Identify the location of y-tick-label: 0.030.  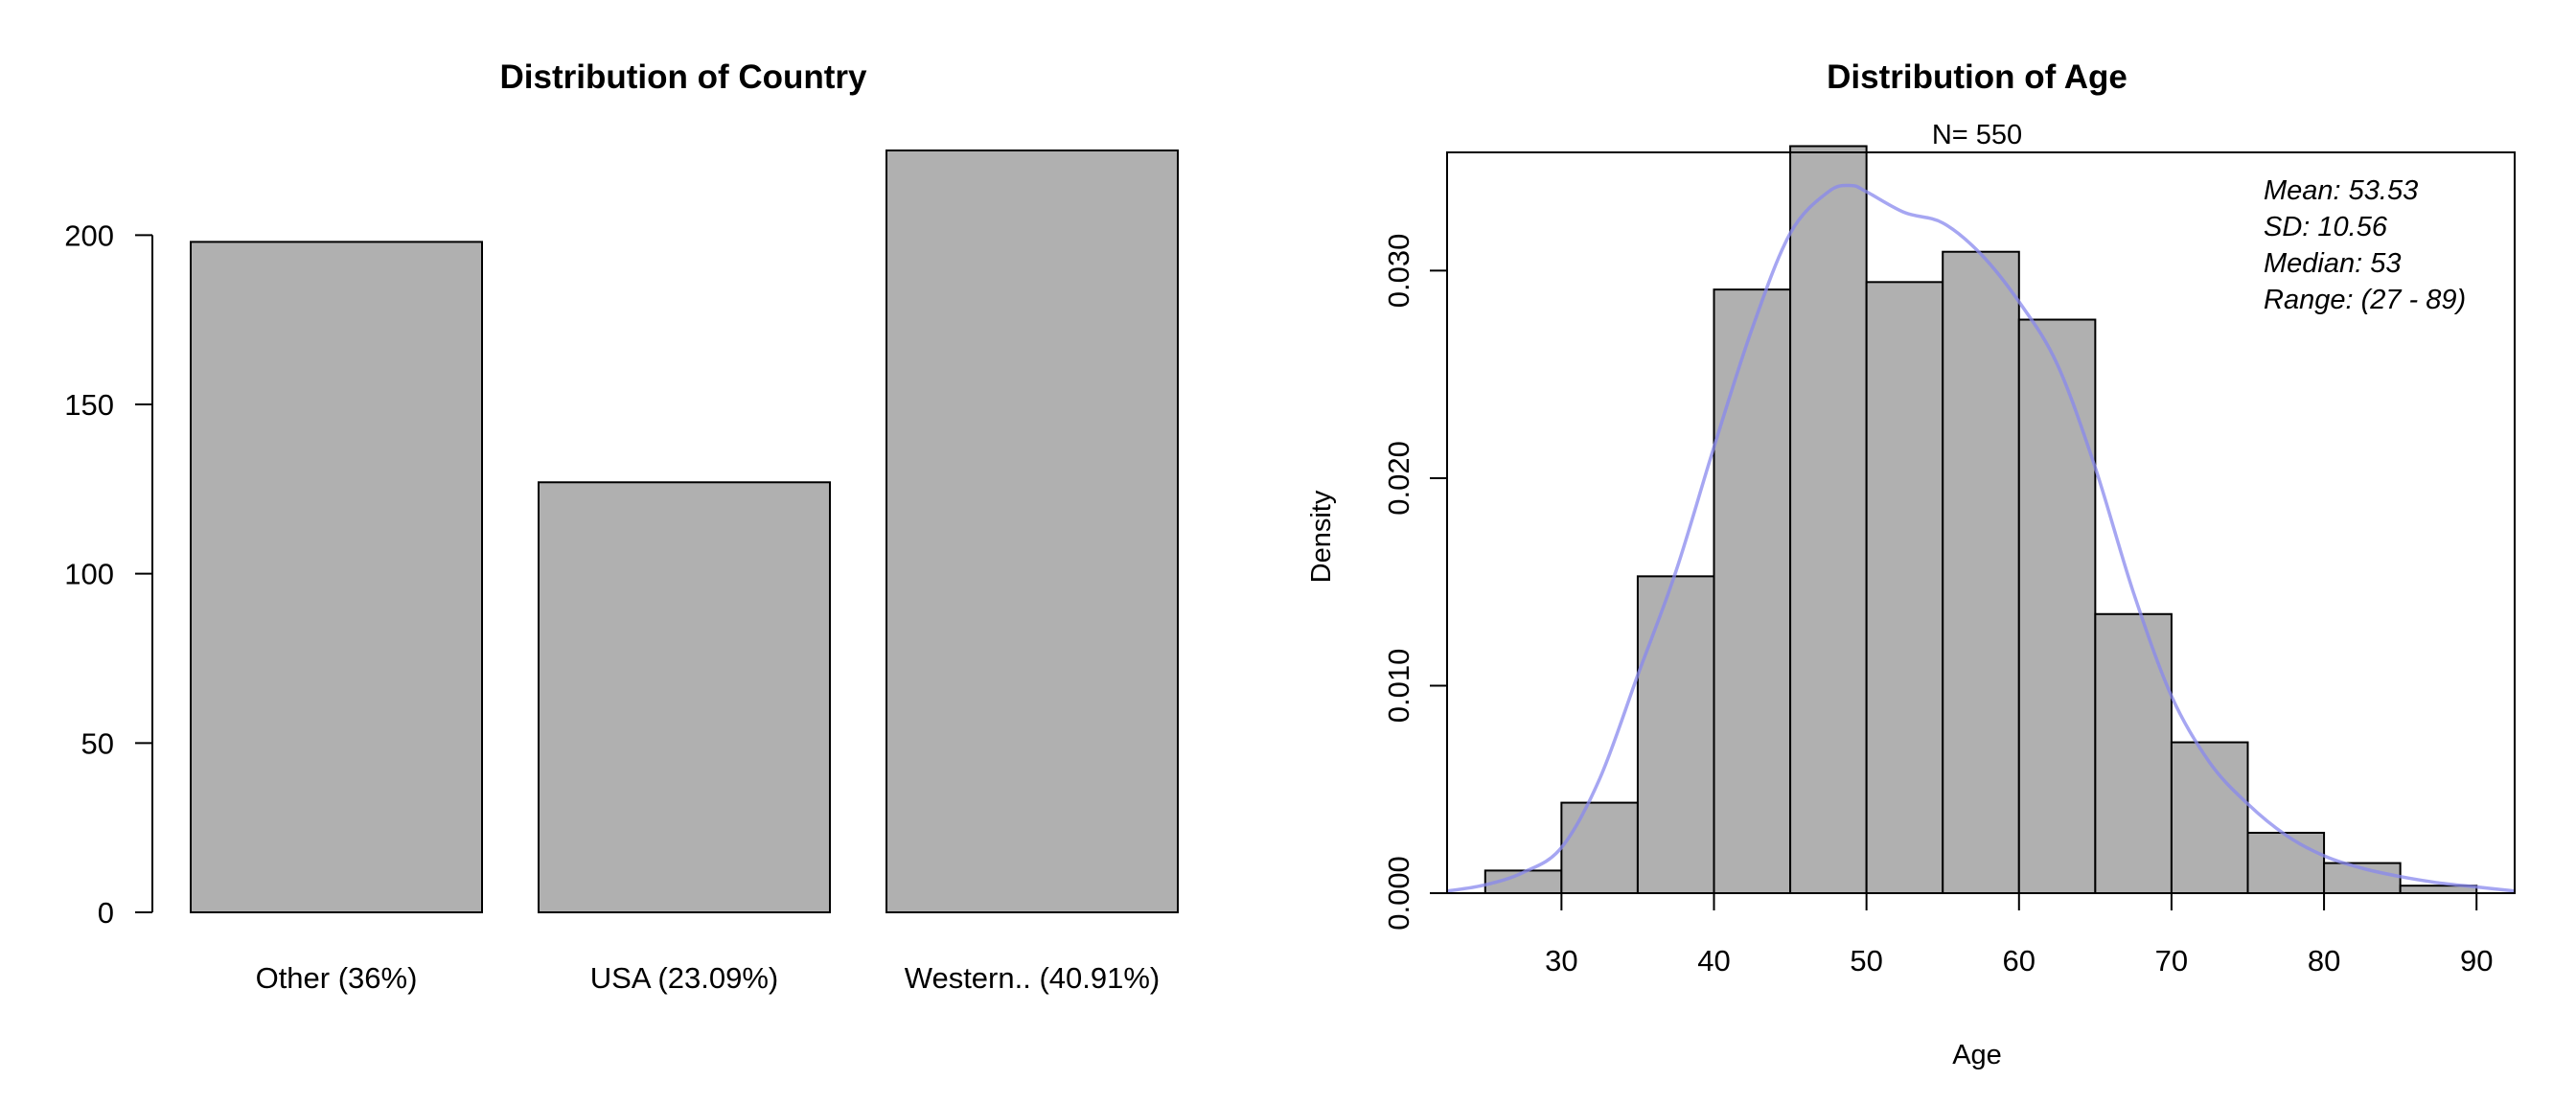
(1398, 271).